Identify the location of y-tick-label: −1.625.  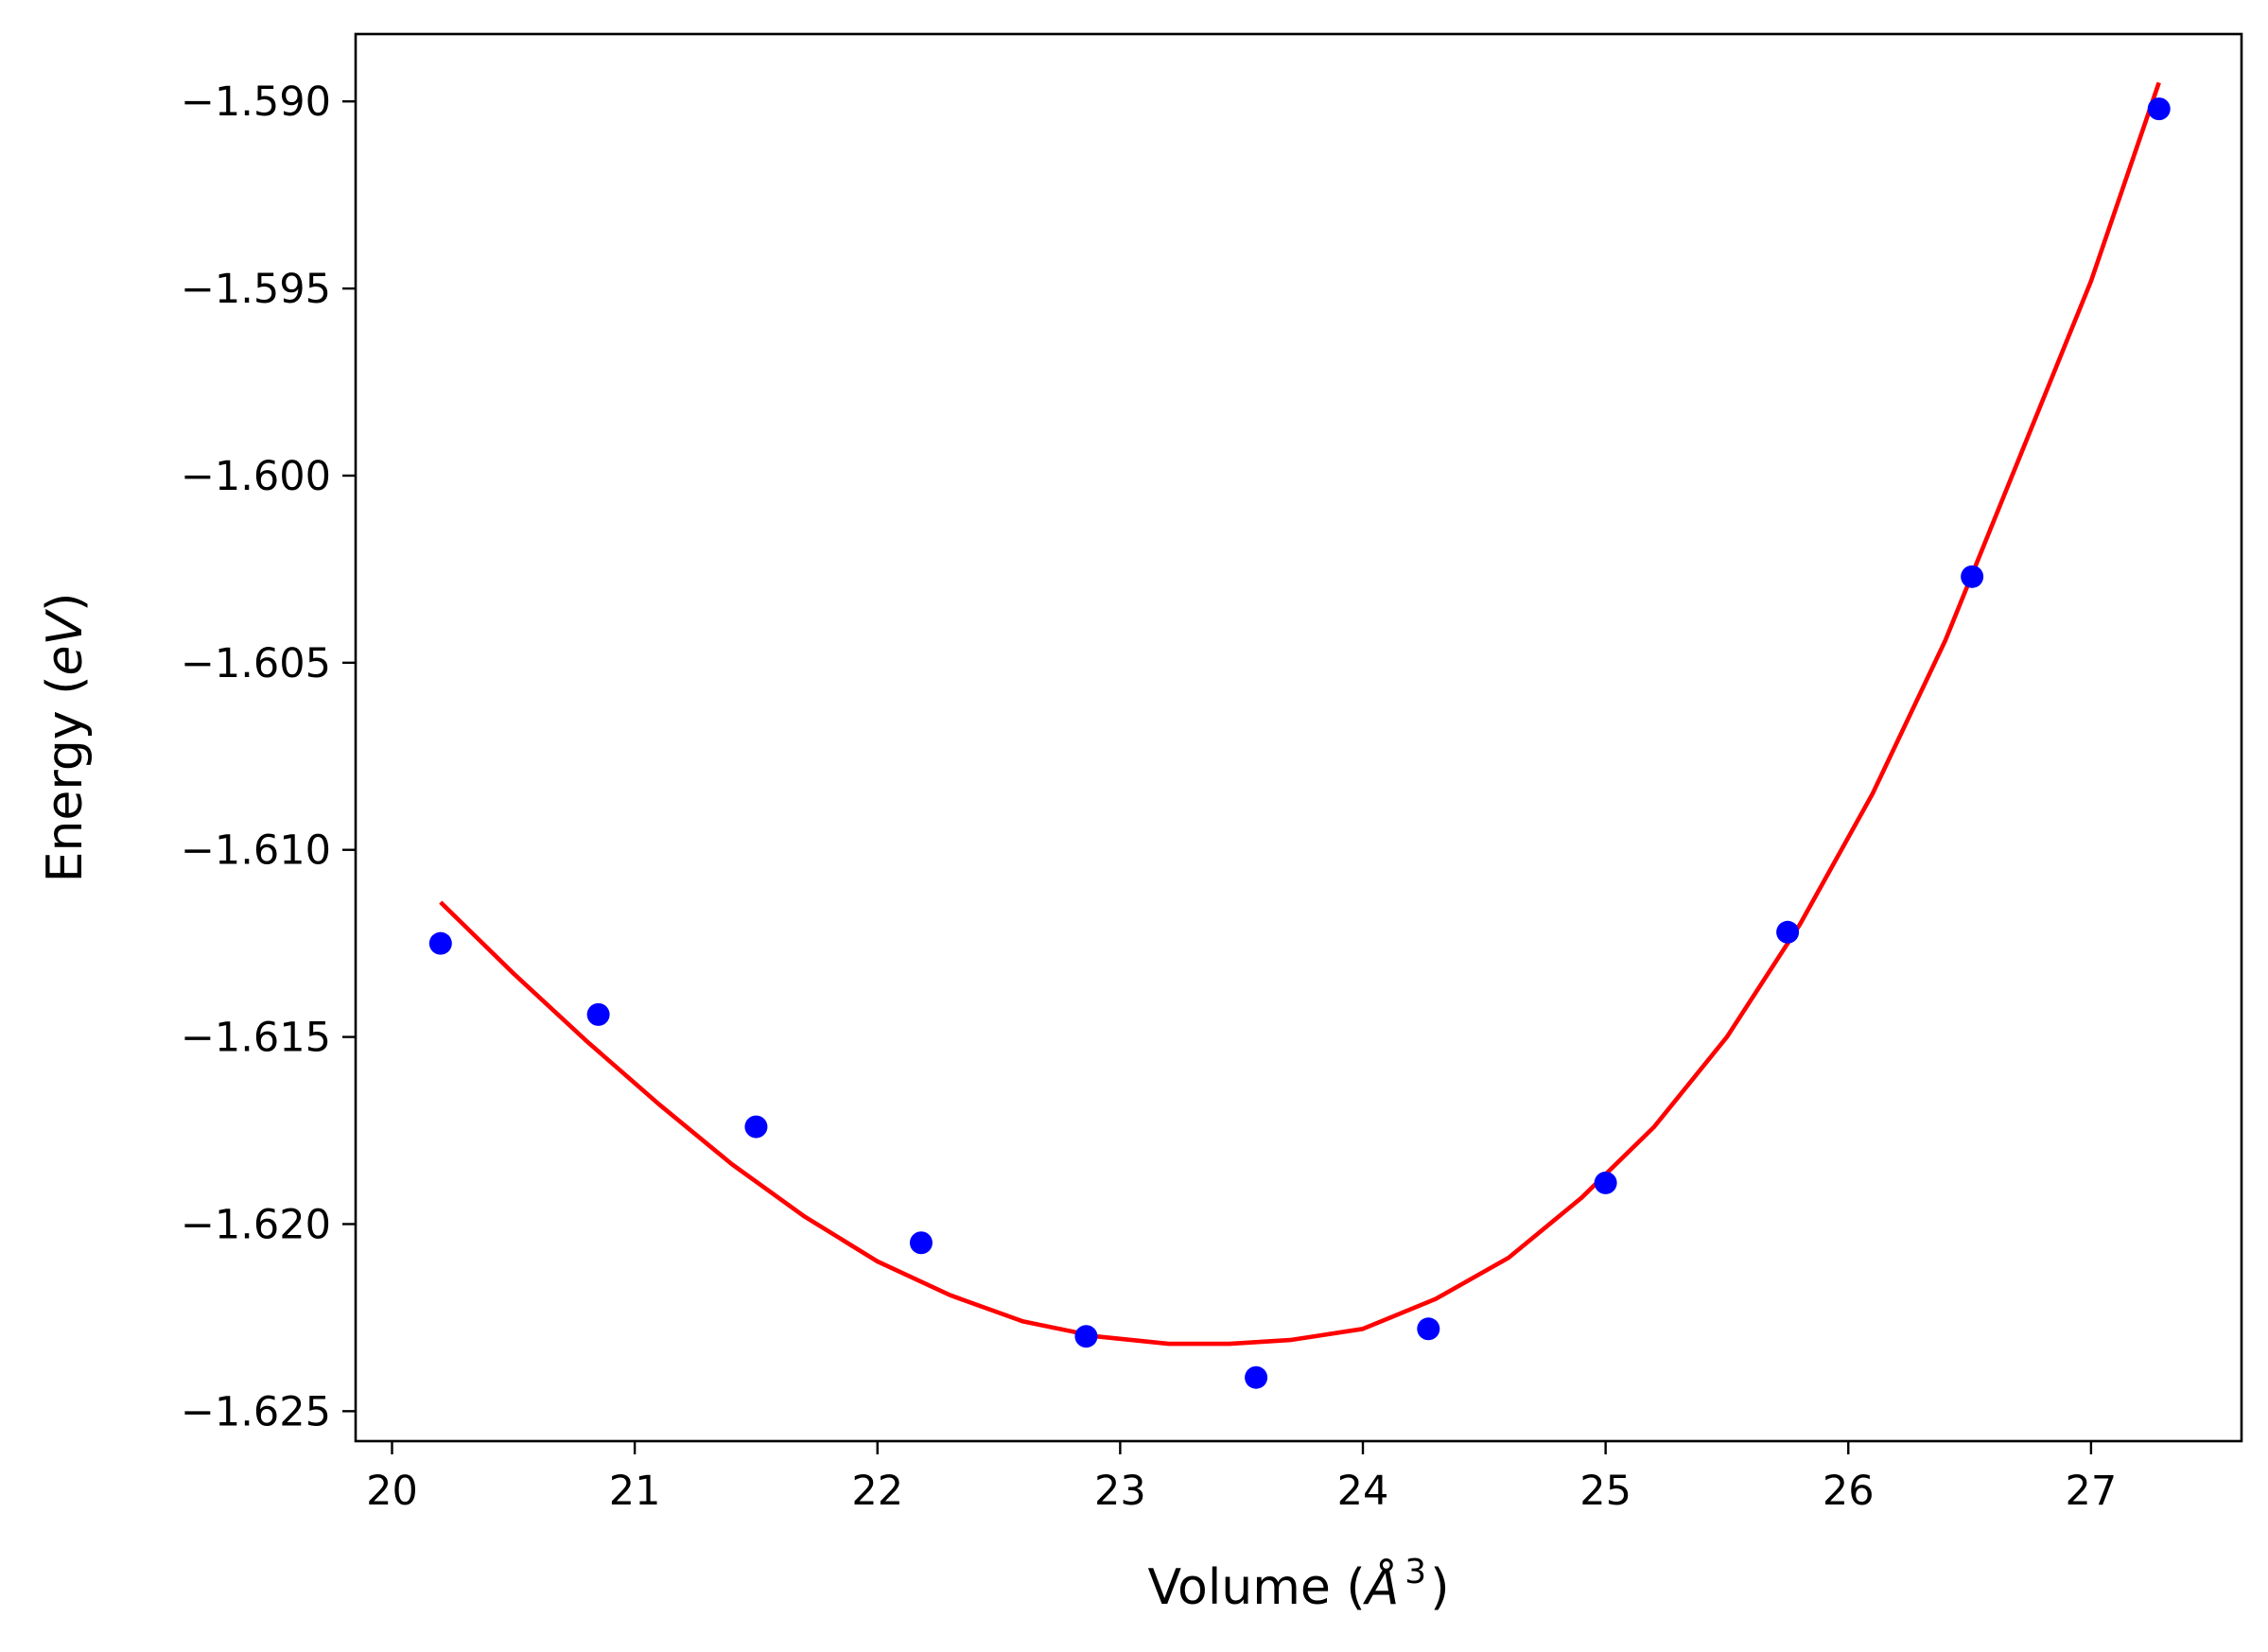
(256, 1412).